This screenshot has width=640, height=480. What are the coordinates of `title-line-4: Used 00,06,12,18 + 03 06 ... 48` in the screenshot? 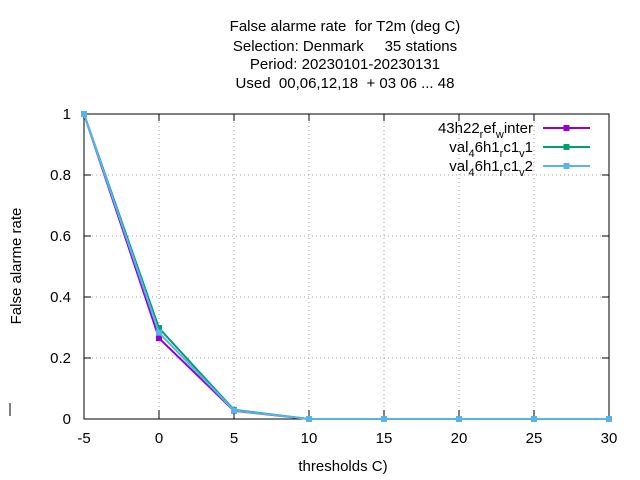 It's located at (345, 83).